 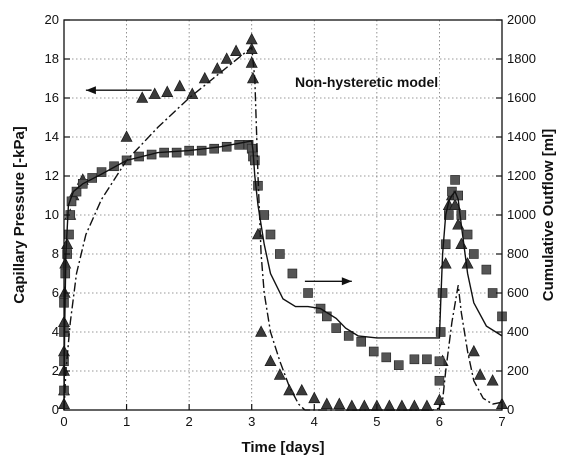 I want to click on chart-annotation: Non-hysteretic model, so click(x=366, y=82).